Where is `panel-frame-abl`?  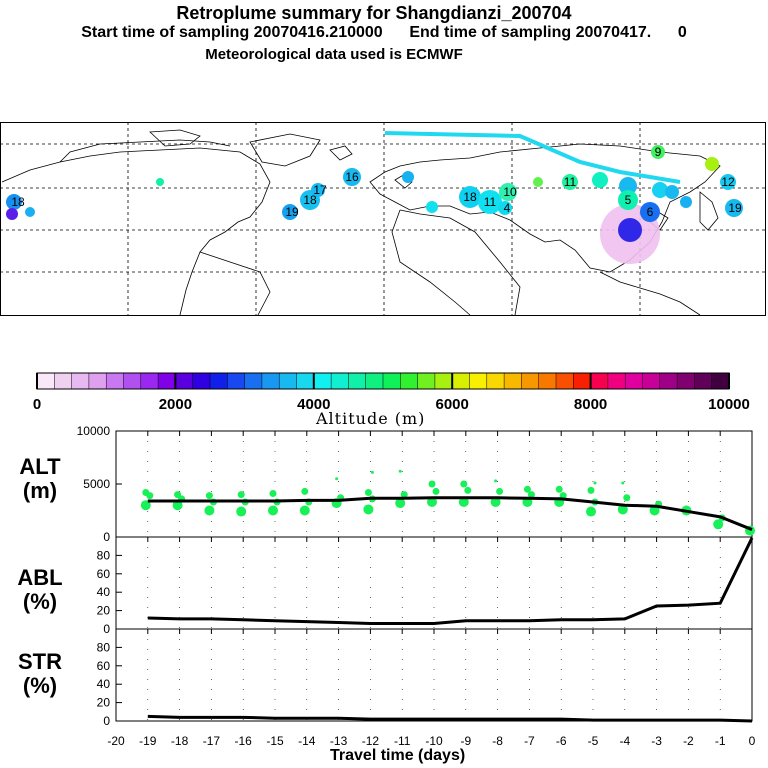 panel-frame-abl is located at coordinates (434, 583).